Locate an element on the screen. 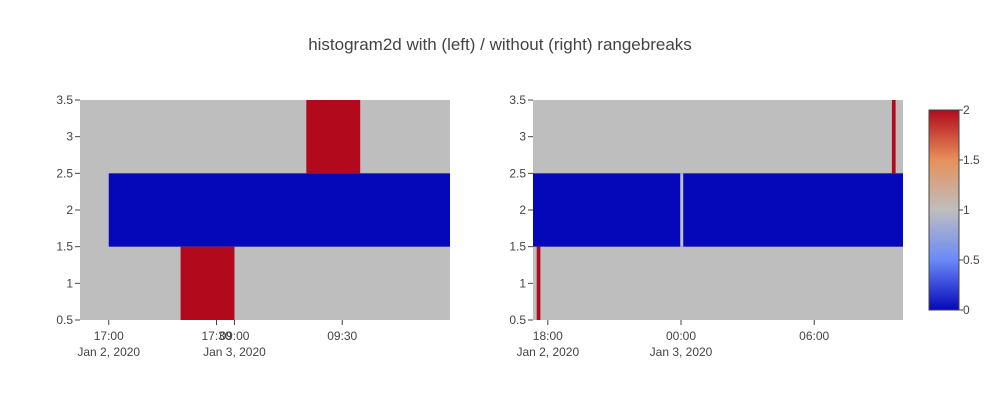 This screenshot has width=1000, height=400. x-tick-label: 00:00 is located at coordinates (681, 336).